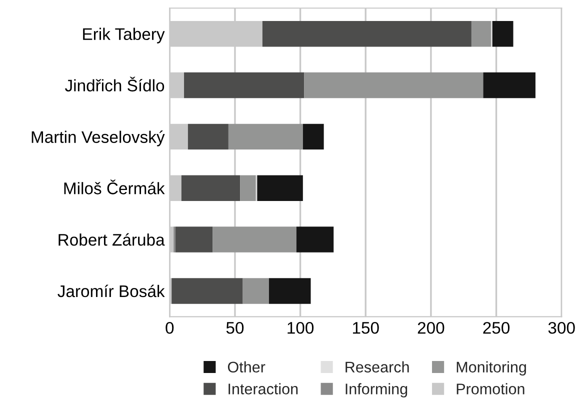  I want to click on legend-label: Monitoring, so click(491, 368).